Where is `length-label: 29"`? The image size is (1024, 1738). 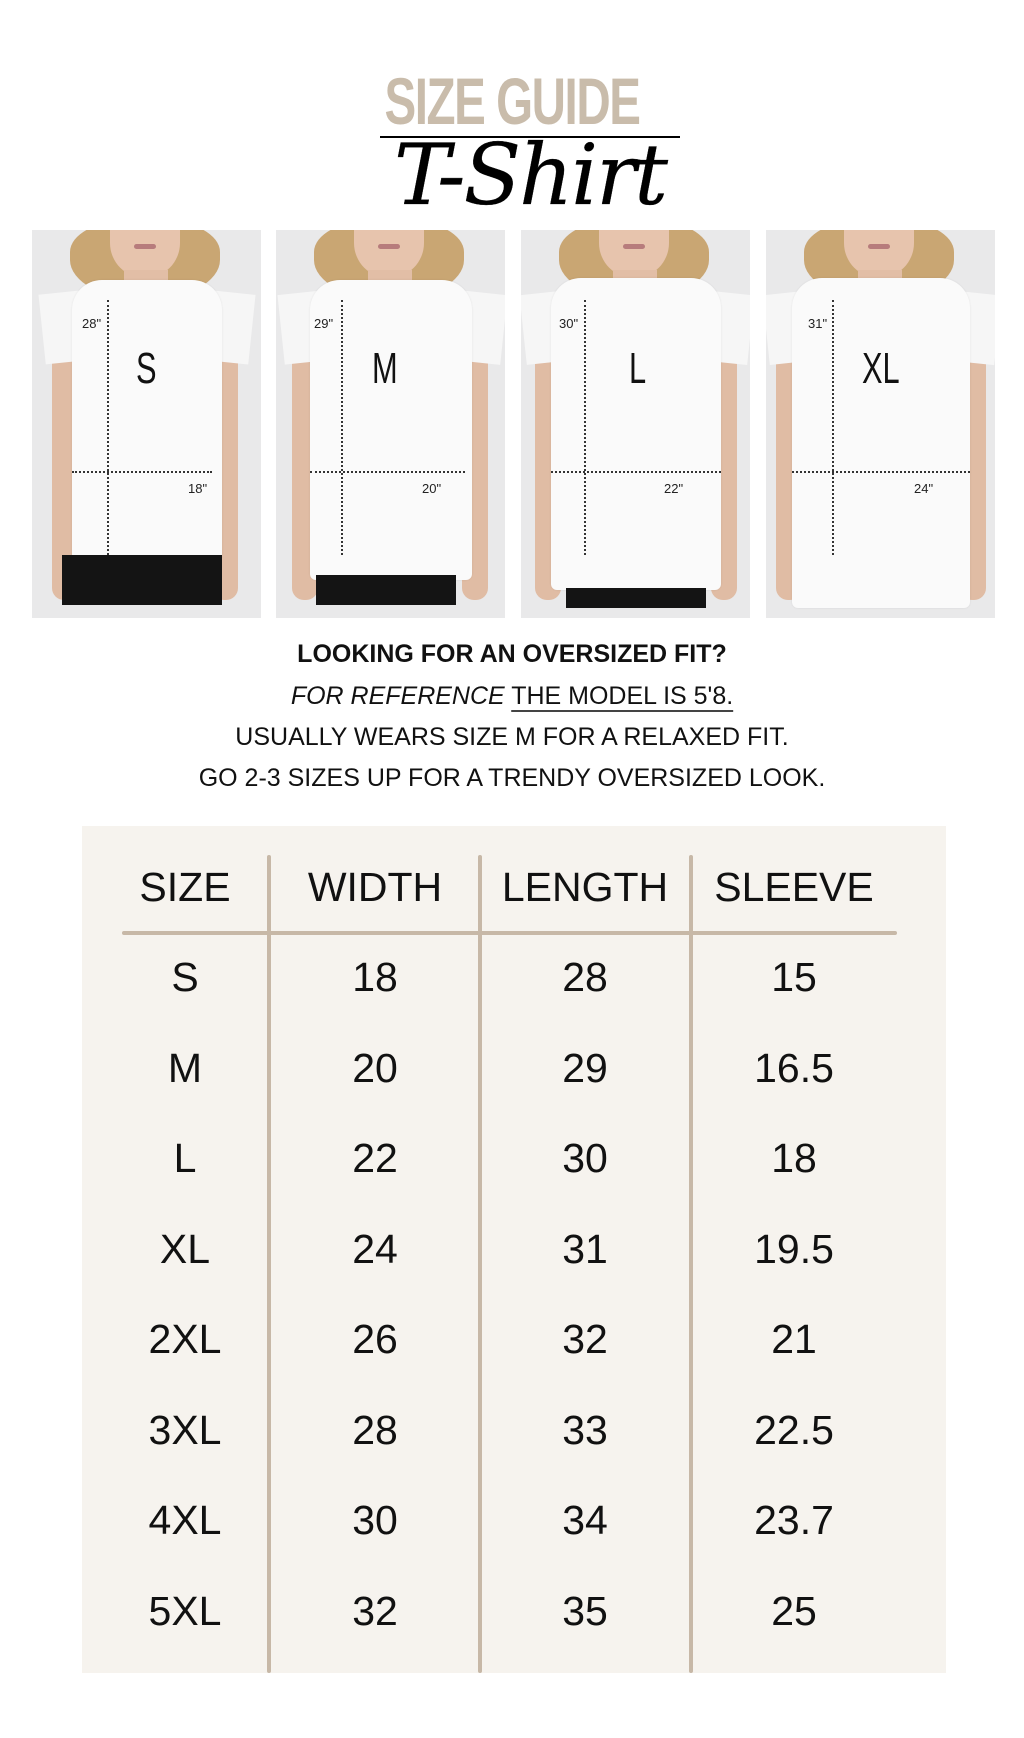 length-label: 29" is located at coordinates (324, 323).